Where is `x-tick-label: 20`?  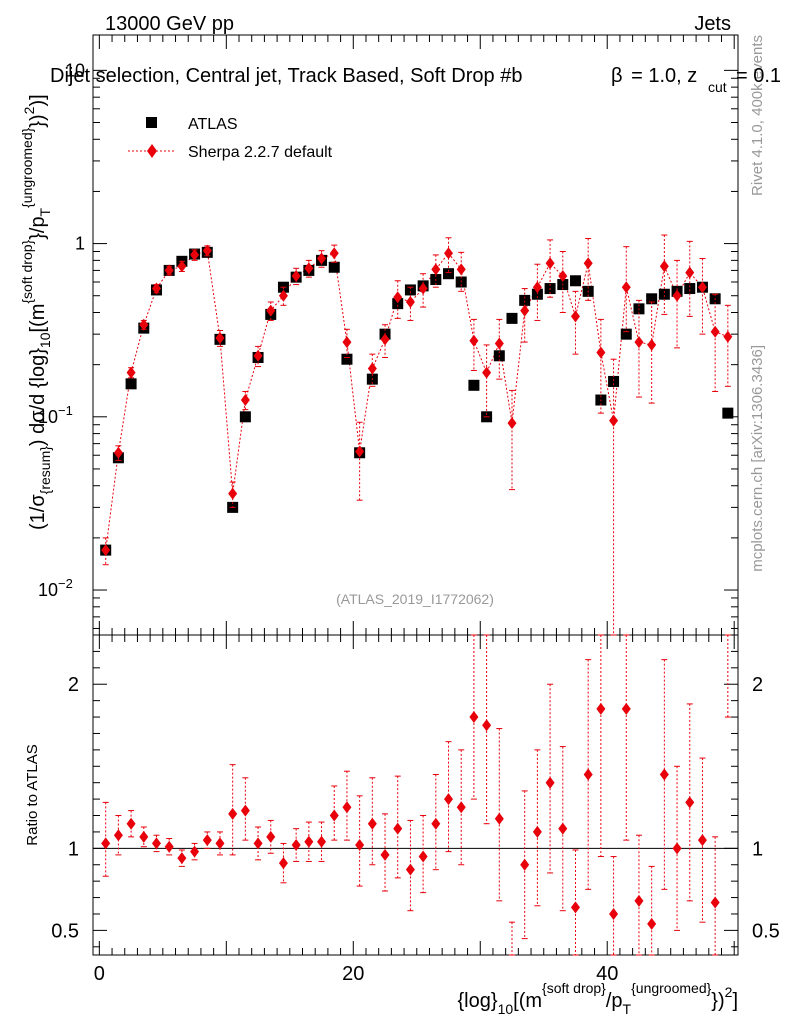
x-tick-label: 20 is located at coordinates (353, 974).